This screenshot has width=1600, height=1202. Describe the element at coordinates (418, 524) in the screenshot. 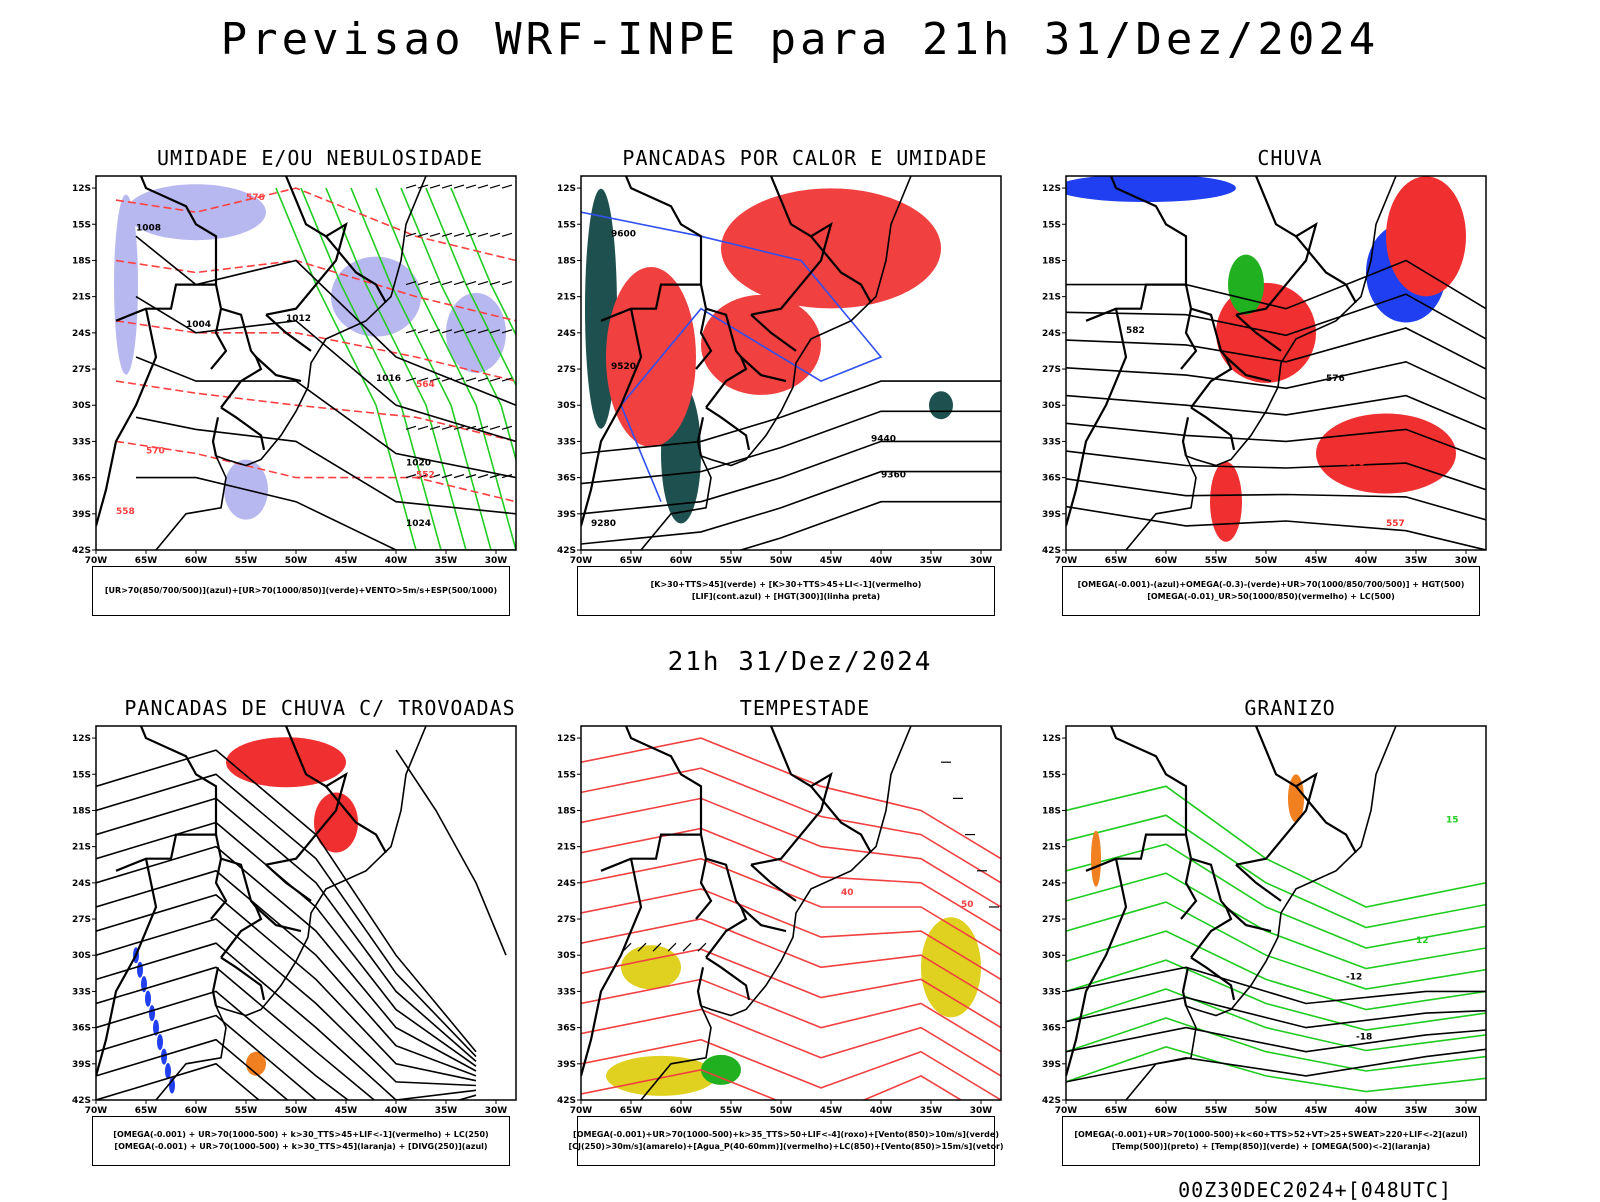

I see `pressure-label: 1024` at that location.